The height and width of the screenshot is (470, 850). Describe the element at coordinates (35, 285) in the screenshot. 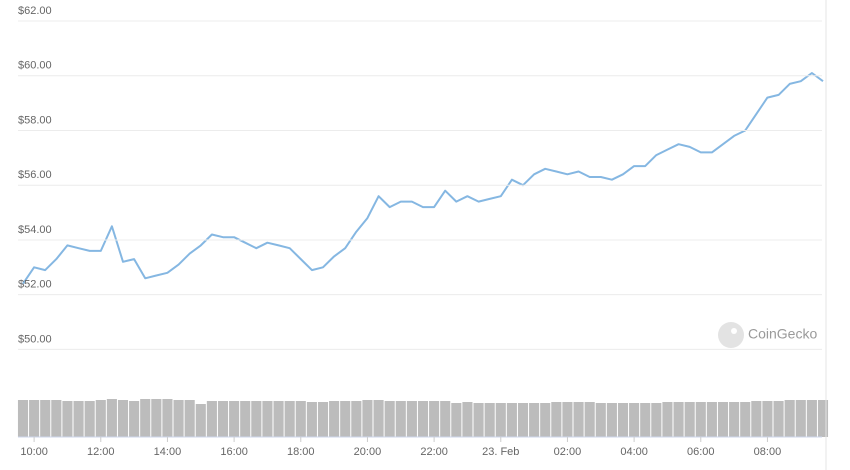

I see `y-tick-label: $52.00` at that location.